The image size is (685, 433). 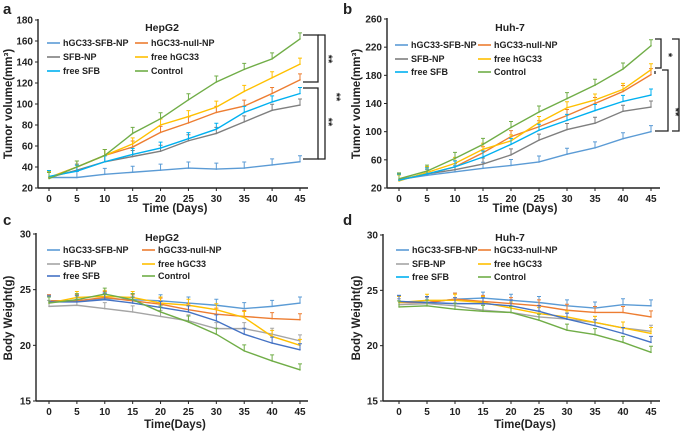 What do you see at coordinates (623, 199) in the screenshot?
I see `x-tick-label: 40` at bounding box center [623, 199].